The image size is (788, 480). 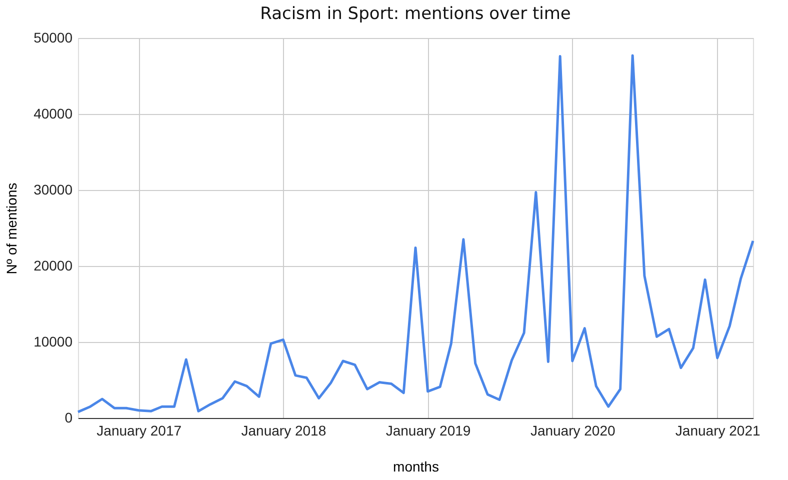 What do you see at coordinates (68, 418) in the screenshot?
I see `y-tick-label: 0` at bounding box center [68, 418].